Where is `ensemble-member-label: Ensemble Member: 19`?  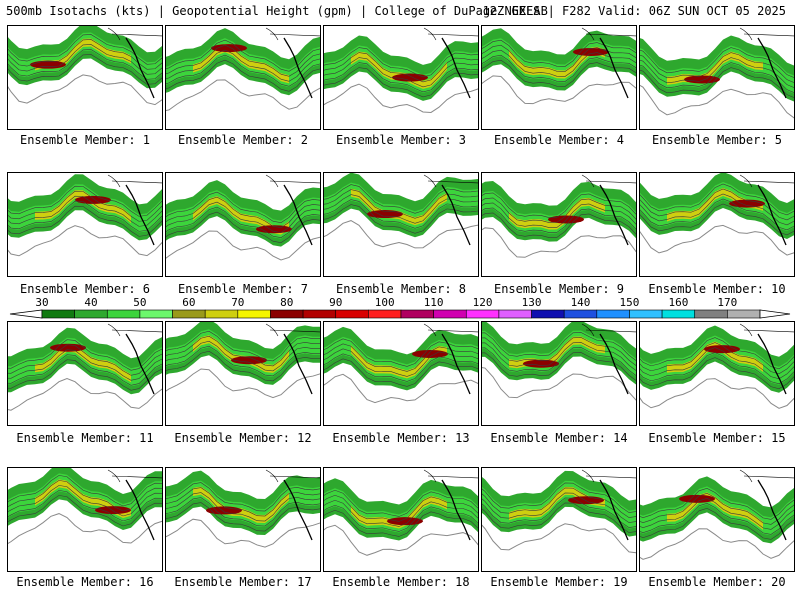
ensemble-member-label: Ensemble Member: 19 is located at coordinates (559, 582).